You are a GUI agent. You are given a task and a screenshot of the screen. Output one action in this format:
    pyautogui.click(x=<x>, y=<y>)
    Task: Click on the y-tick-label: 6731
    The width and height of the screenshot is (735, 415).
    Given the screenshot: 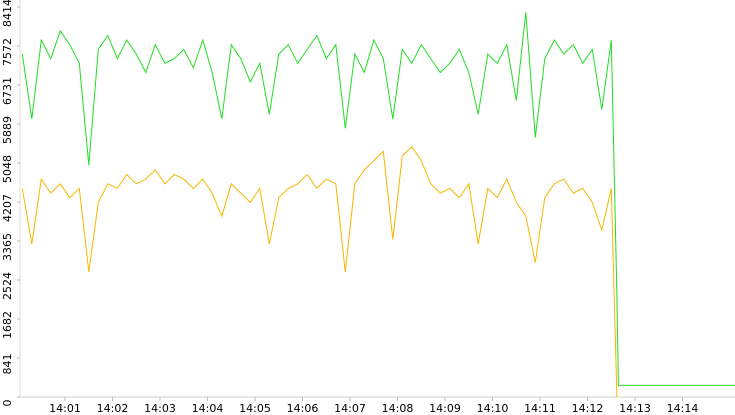 What is the action you would take?
    pyautogui.click(x=7, y=91)
    